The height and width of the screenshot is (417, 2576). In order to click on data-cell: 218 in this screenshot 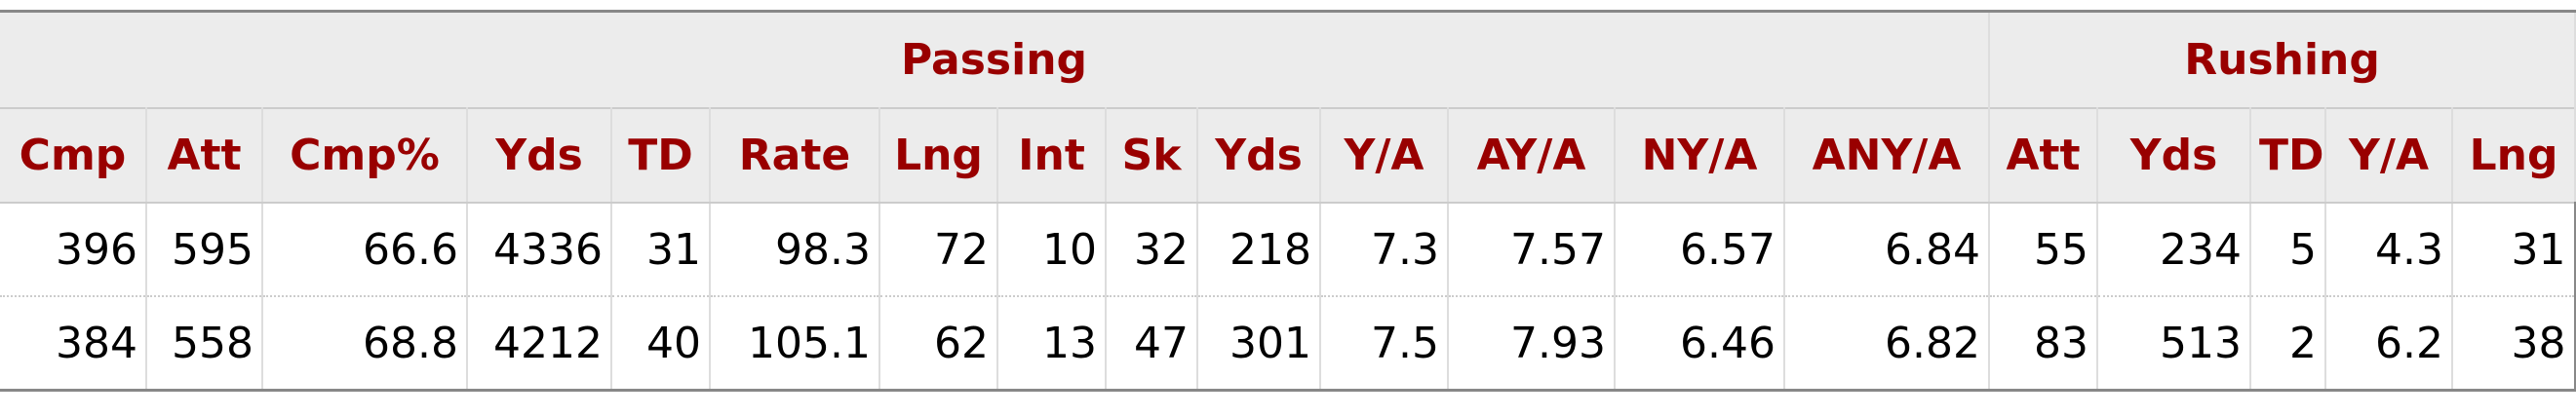, I will do `click(1259, 250)`.